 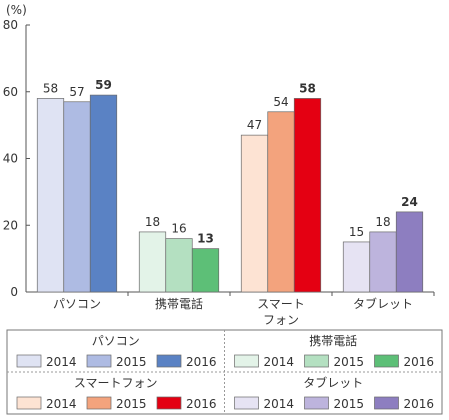 What do you see at coordinates (10, 159) in the screenshot?
I see `y-tick-label: 40` at bounding box center [10, 159].